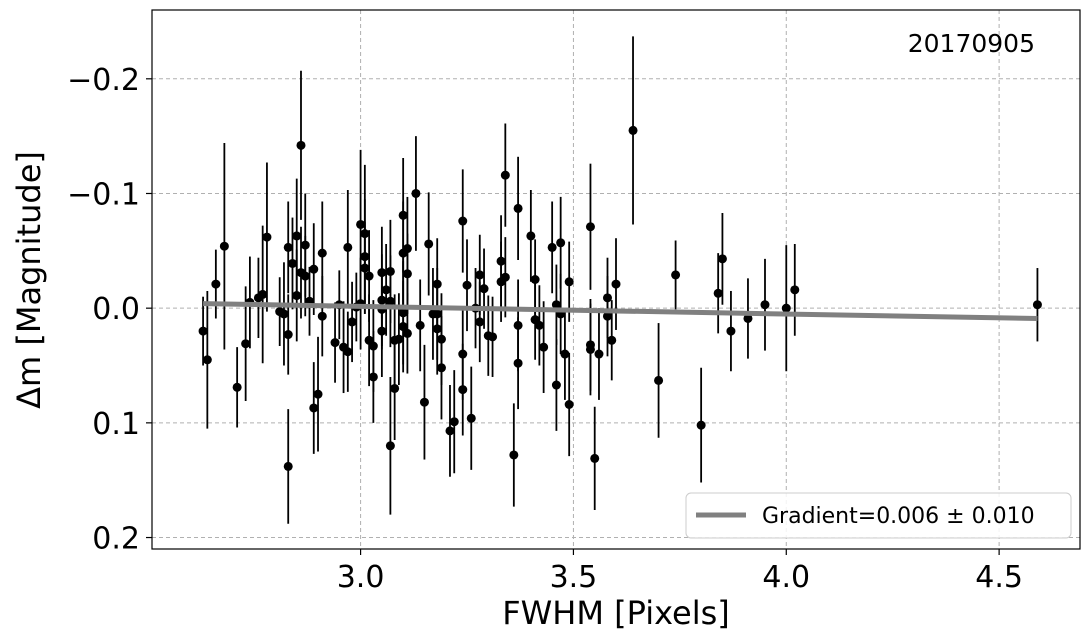  What do you see at coordinates (680, 572) in the screenshot?
I see `x-axis-ticks: 3.0 3.5 4.0 4.5` at bounding box center [680, 572].